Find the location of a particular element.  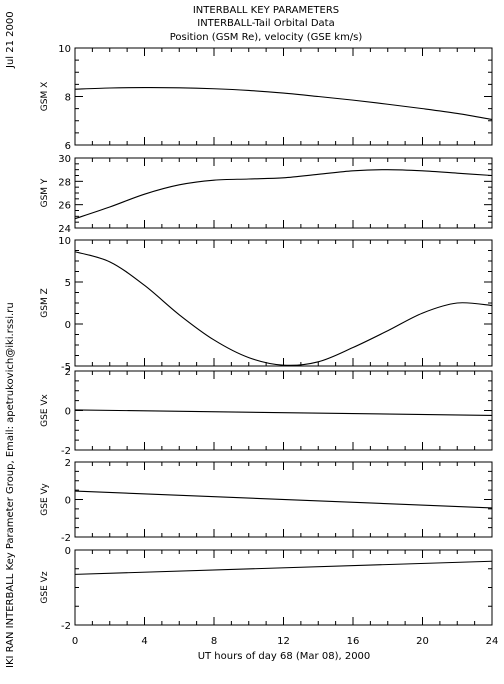

panel-gse-vx: -2 0 2 GSE Vx is located at coordinates (266, 412).